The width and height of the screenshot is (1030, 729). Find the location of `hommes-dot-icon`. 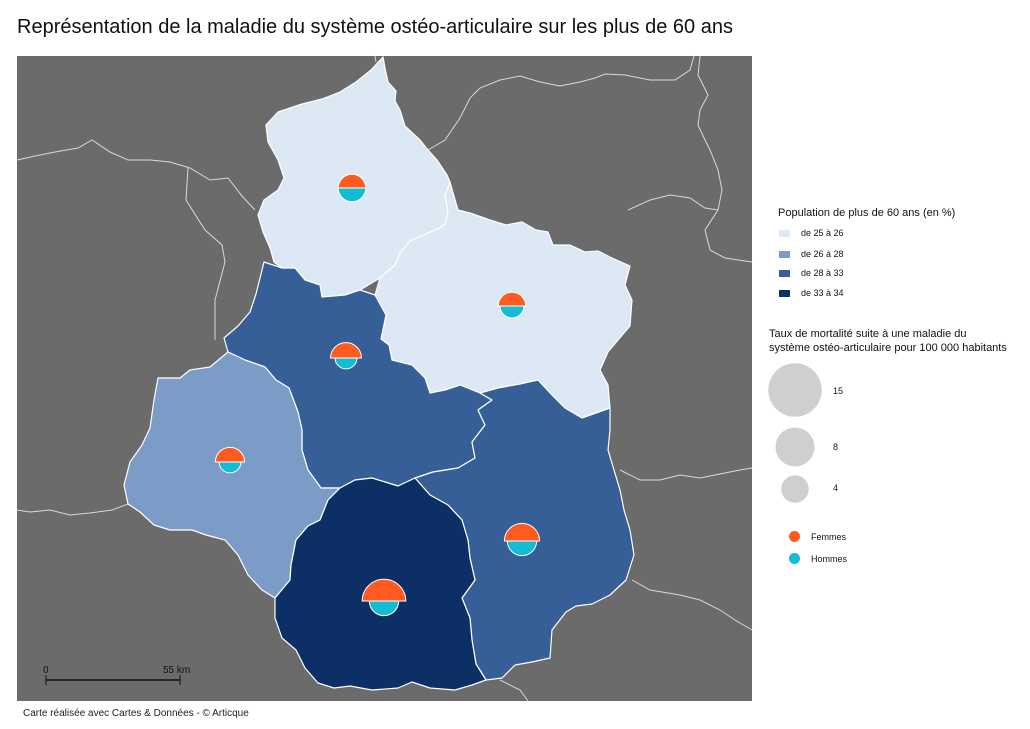

hommes-dot-icon is located at coordinates (794, 558).